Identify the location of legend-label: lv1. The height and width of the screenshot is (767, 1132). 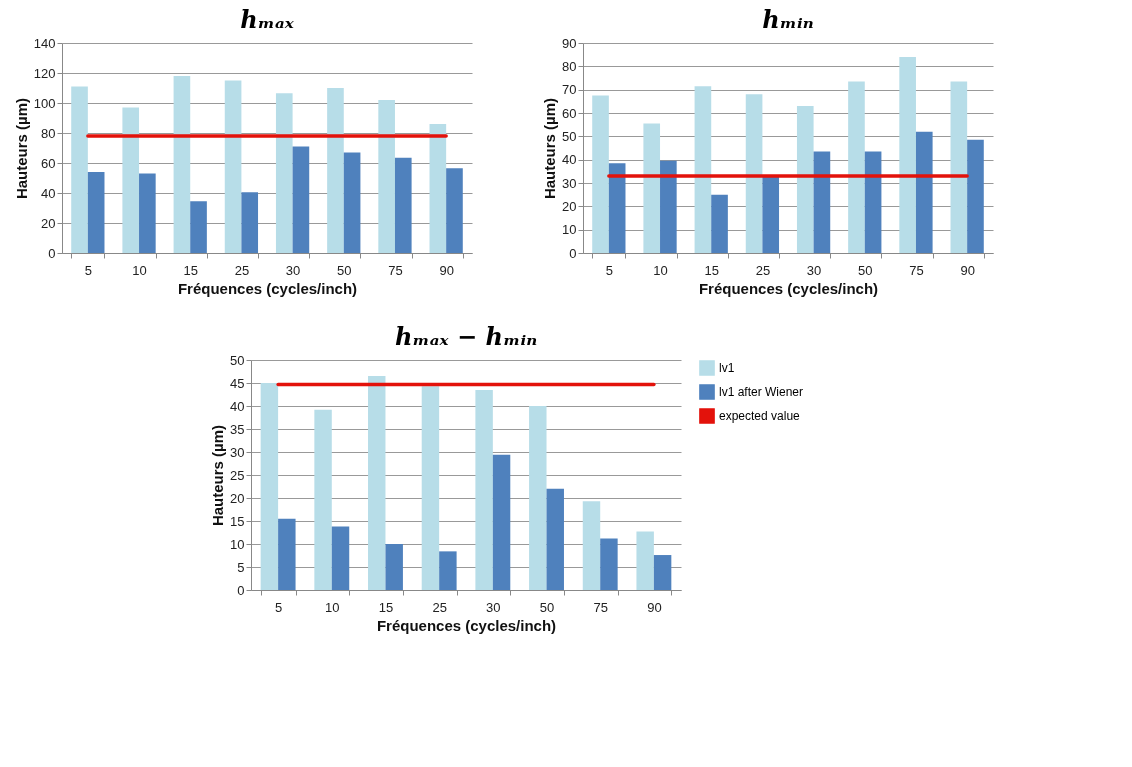
(727, 368).